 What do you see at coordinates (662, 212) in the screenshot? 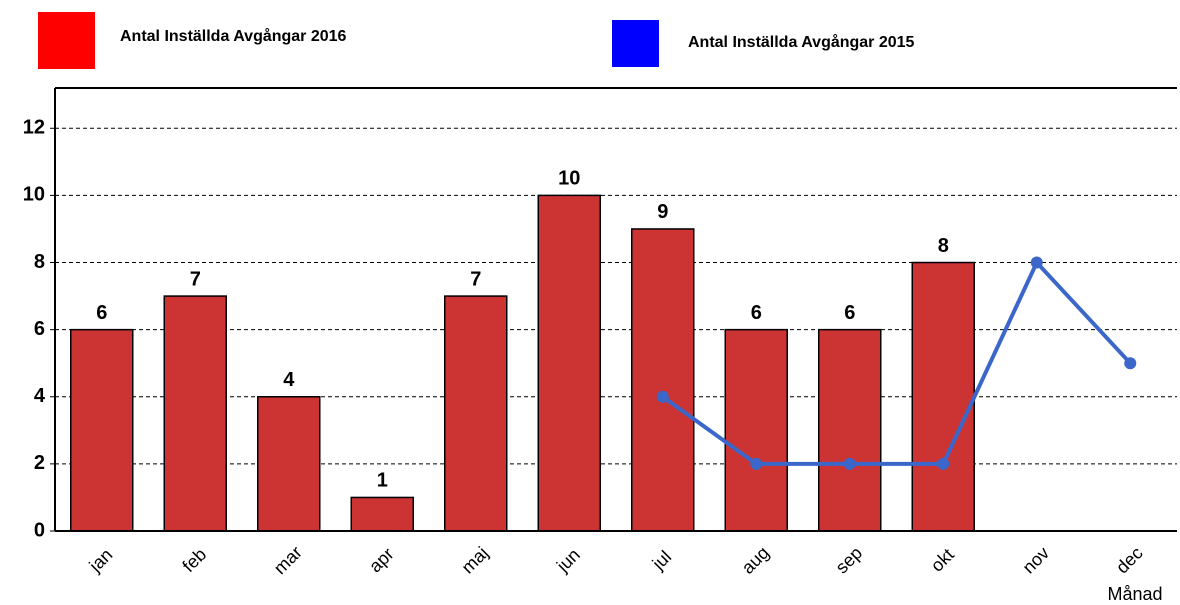
I see `data-label: 9` at bounding box center [662, 212].